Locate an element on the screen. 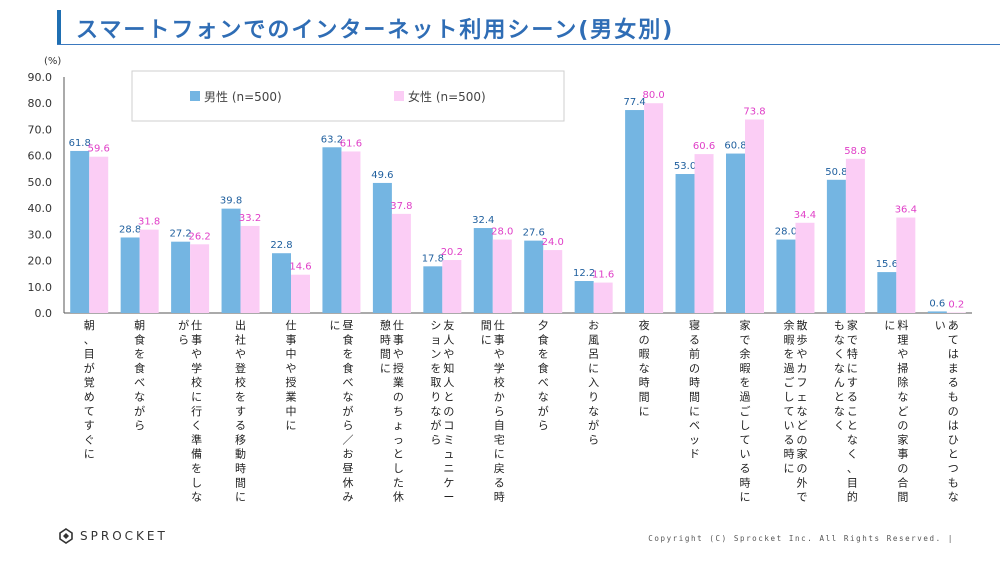 The height and width of the screenshot is (563, 1000). x-category-label: 寝る前の時間にベッド is located at coordinates (694, 389).